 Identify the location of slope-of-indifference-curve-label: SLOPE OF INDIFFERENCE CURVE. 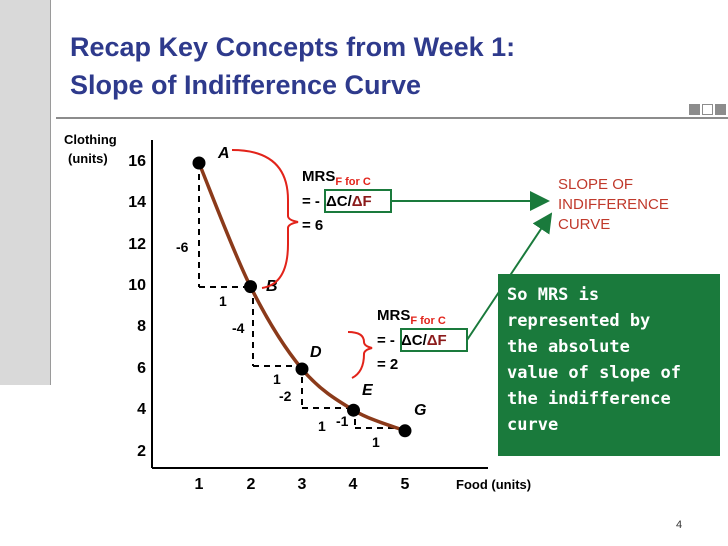
(613, 205).